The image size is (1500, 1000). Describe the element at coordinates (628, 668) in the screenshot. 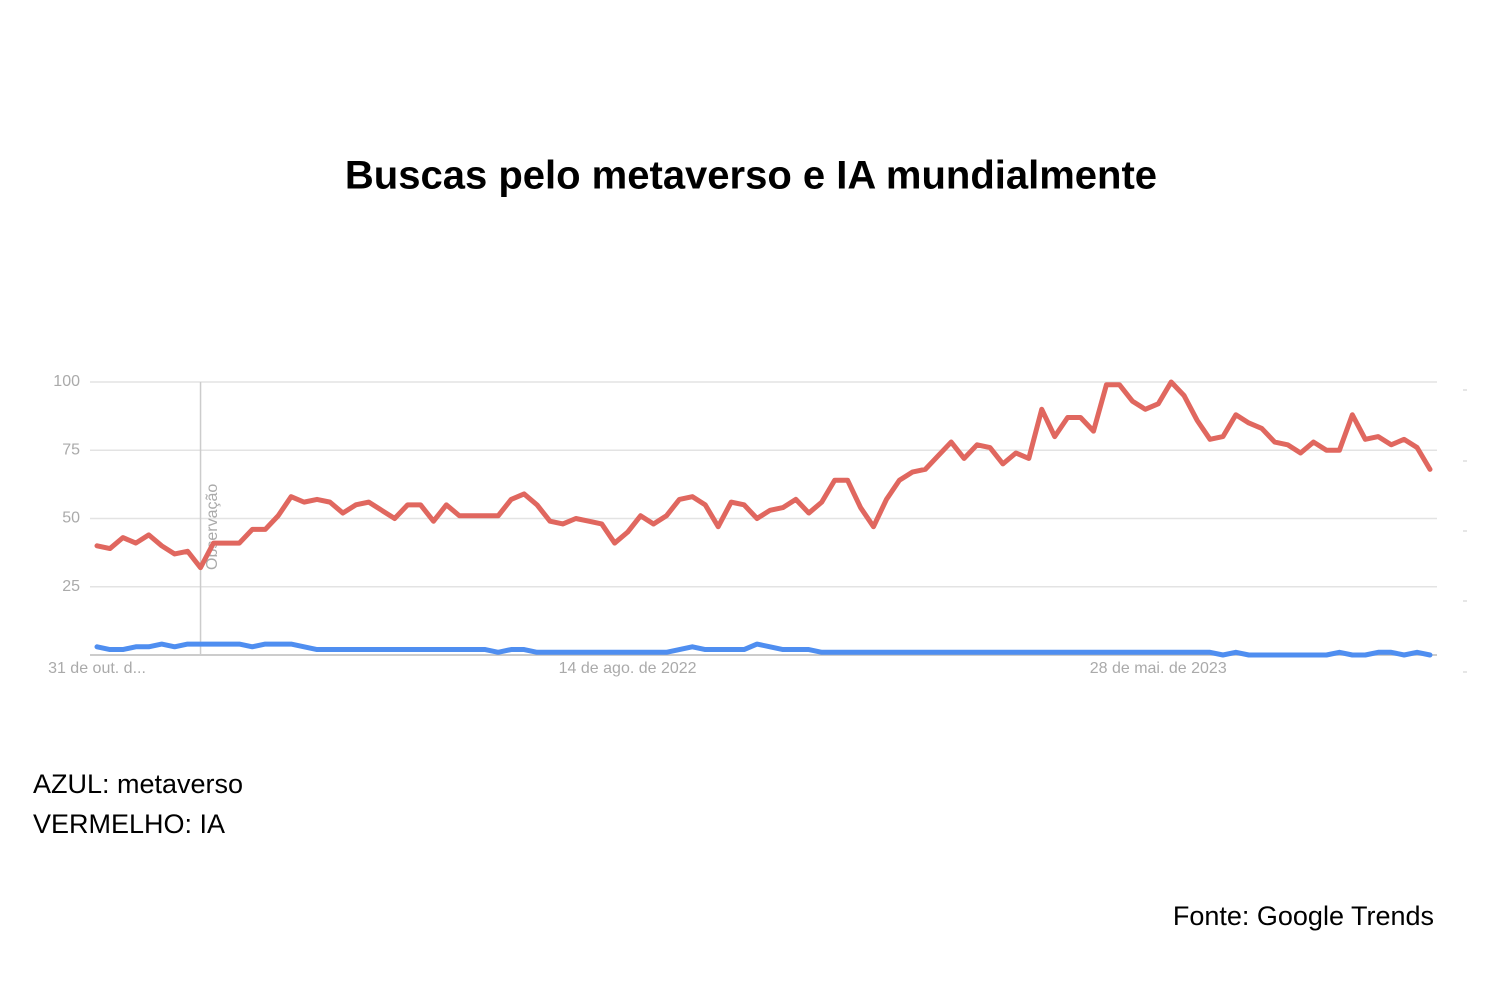

I see `x-tick-label: 14 de ago. de 2022` at that location.